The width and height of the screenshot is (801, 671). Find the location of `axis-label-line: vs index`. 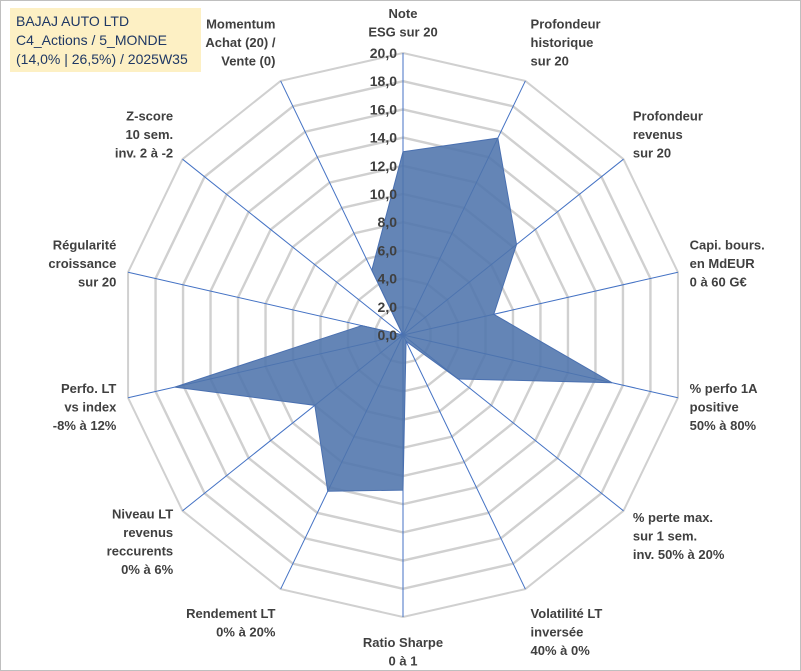

axis-label-line: vs index is located at coordinates (90, 406).